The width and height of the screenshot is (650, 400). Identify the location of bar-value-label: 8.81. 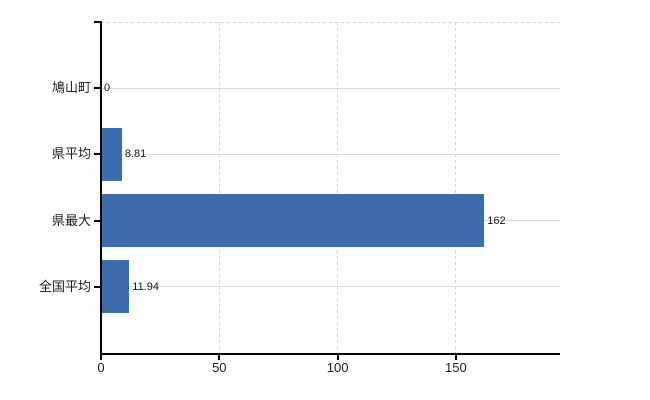
(135, 154).